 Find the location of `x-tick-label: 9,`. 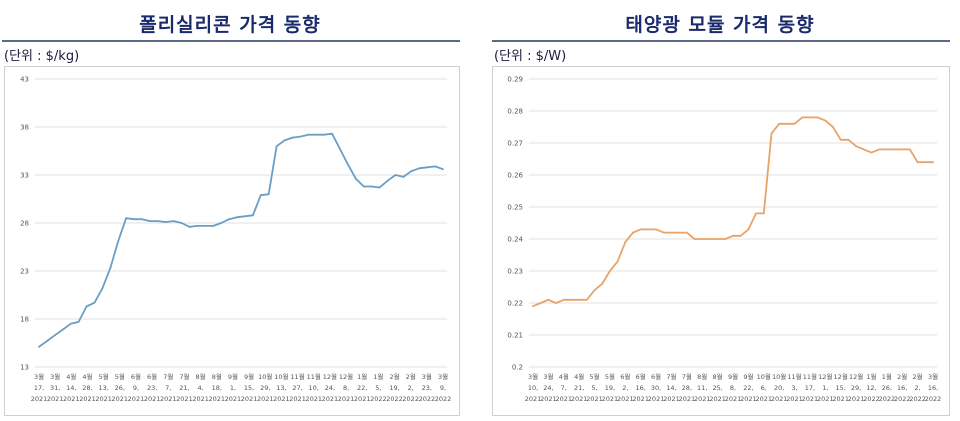

x-tick-label: 9, is located at coordinates (136, 388).